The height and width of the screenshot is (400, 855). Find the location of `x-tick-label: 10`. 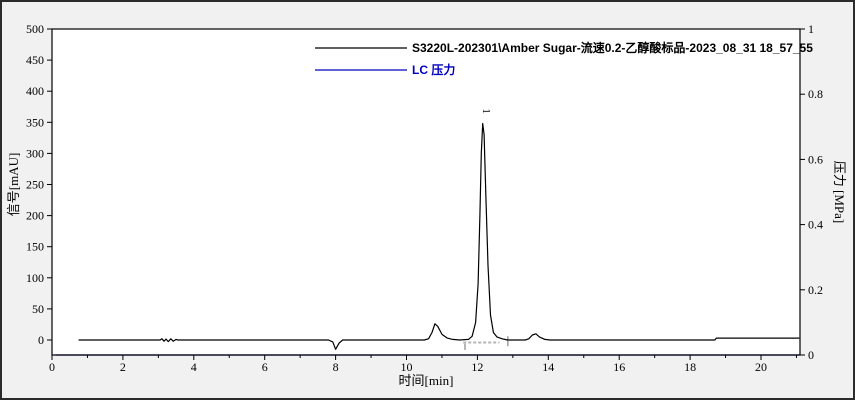

x-tick-label: 10 is located at coordinates (407, 367).